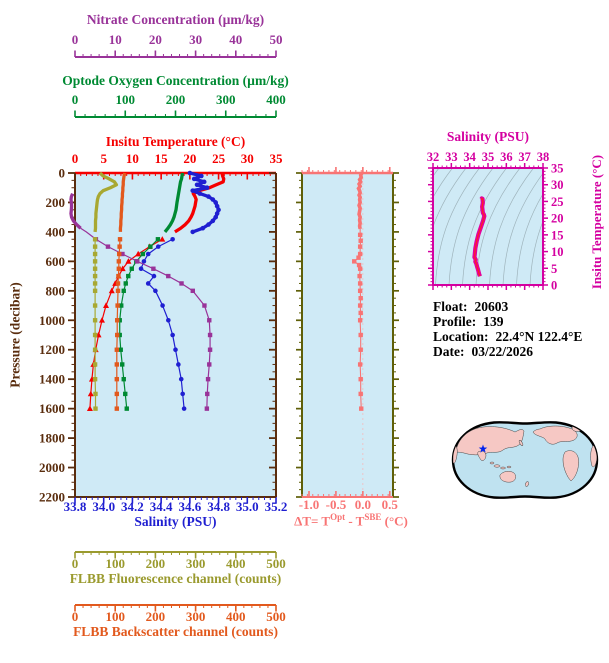  Describe the element at coordinates (524, 157) in the screenshot. I see `ts-salinity-tick-label: 37` at that location.